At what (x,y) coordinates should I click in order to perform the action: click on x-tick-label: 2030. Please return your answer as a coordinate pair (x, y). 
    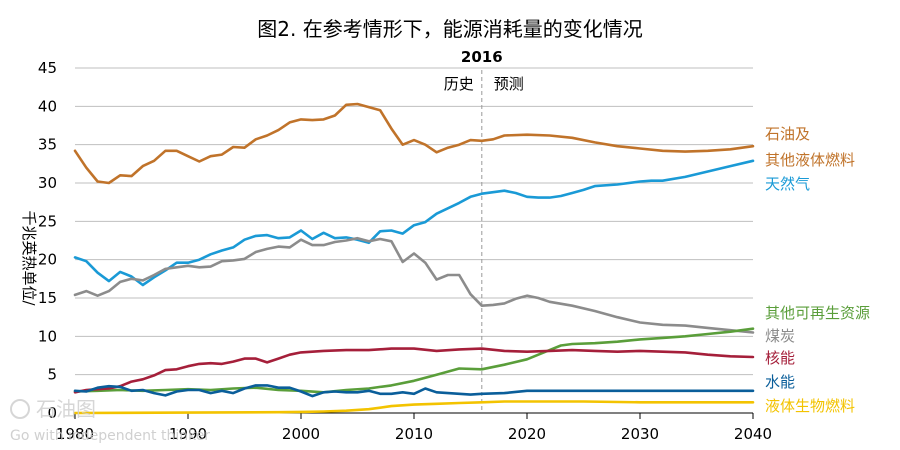
    Looking at the image, I should click on (640, 434).